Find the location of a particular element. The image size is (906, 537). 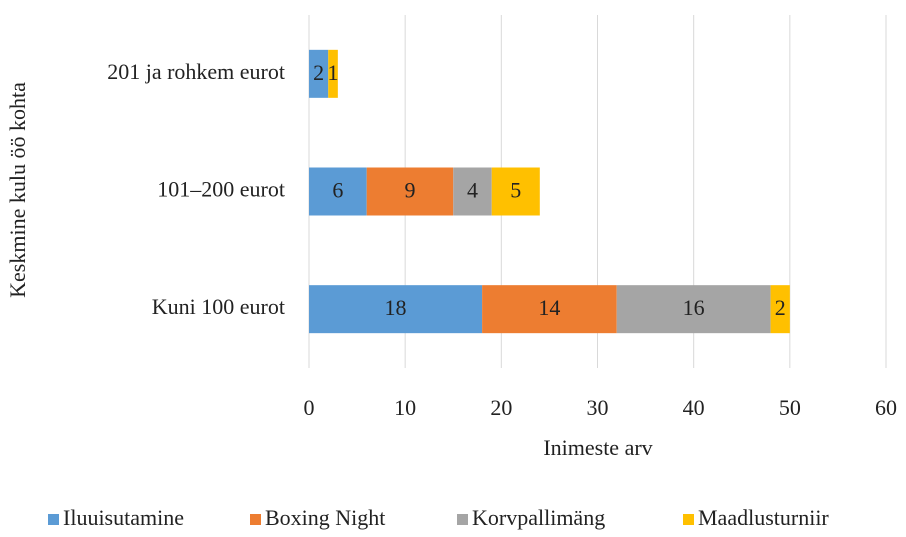

data-label: 16 is located at coordinates (694, 307).